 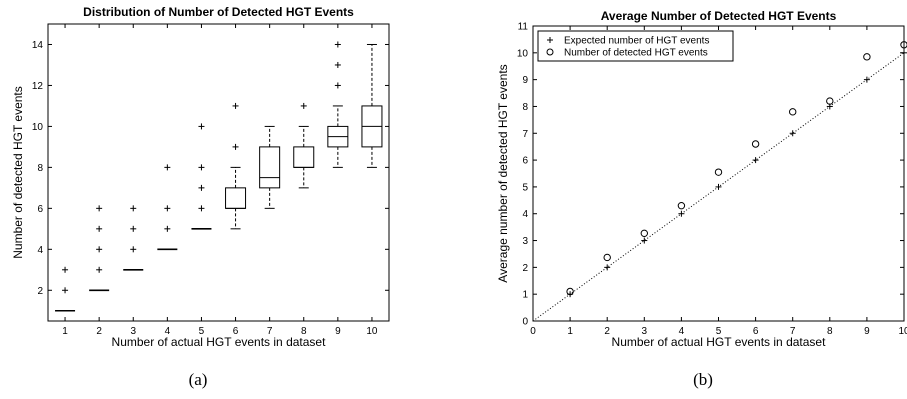 I want to click on scatter-x-tick-label: 10, so click(x=902, y=331).